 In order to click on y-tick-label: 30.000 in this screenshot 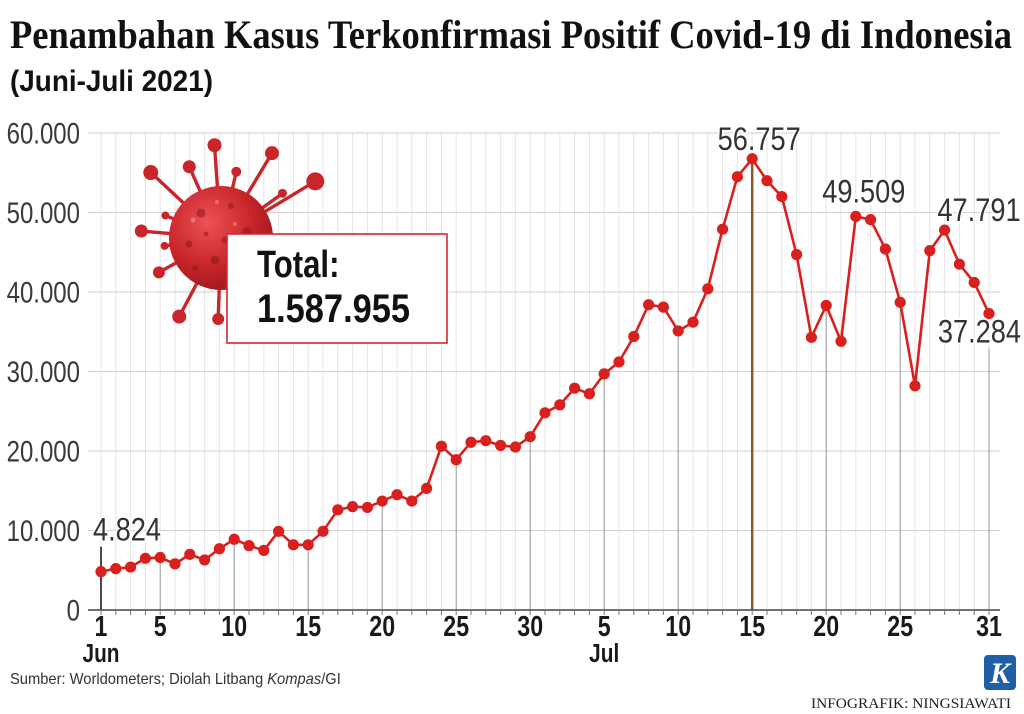, I will do `click(43, 371)`.